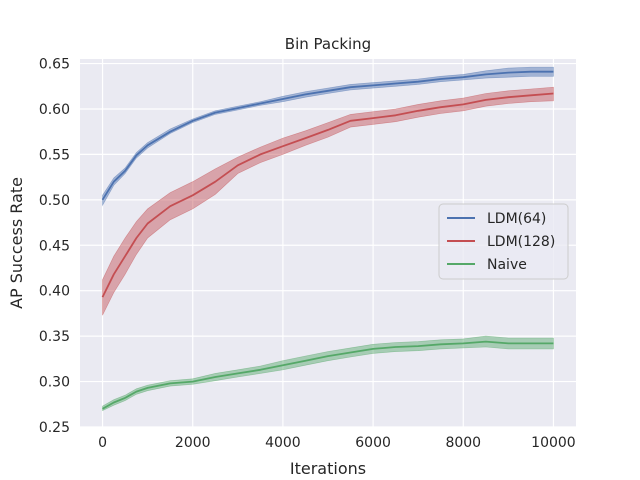 The image size is (640, 480). What do you see at coordinates (193, 443) in the screenshot?
I see `x-tick-label: 2000` at bounding box center [193, 443].